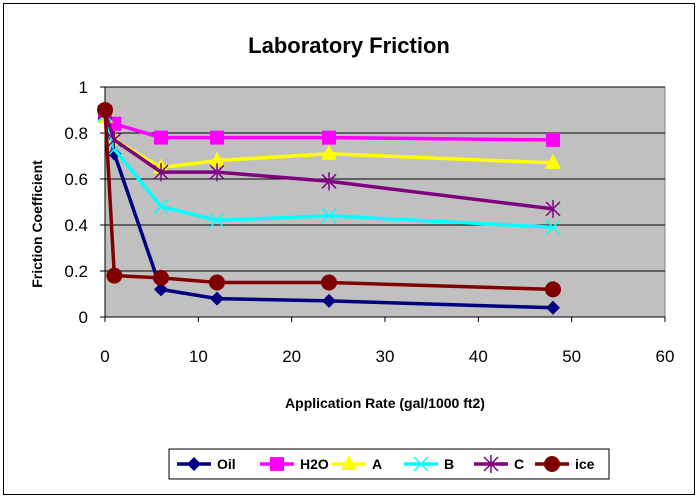 This screenshot has width=700, height=500. I want to click on y-axis: 0 0.2 0.4 0.6 0.8 1, so click(85, 202).